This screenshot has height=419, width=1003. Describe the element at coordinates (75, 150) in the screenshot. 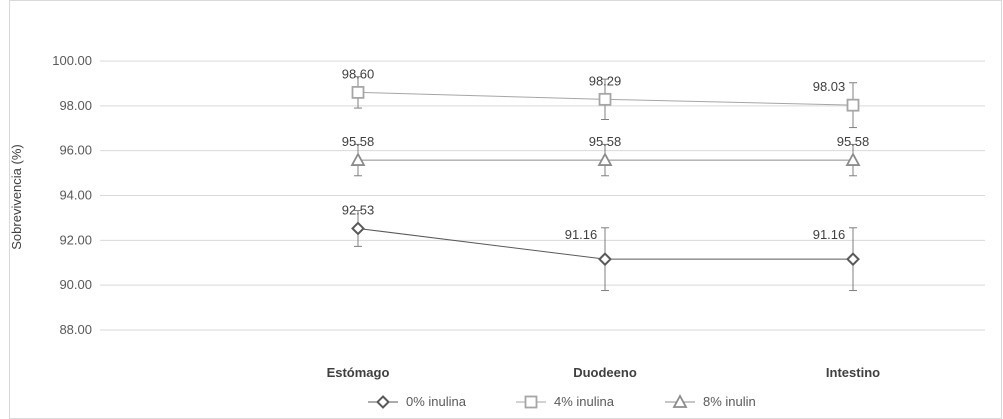

I see `y-tick-label: 96.00` at that location.